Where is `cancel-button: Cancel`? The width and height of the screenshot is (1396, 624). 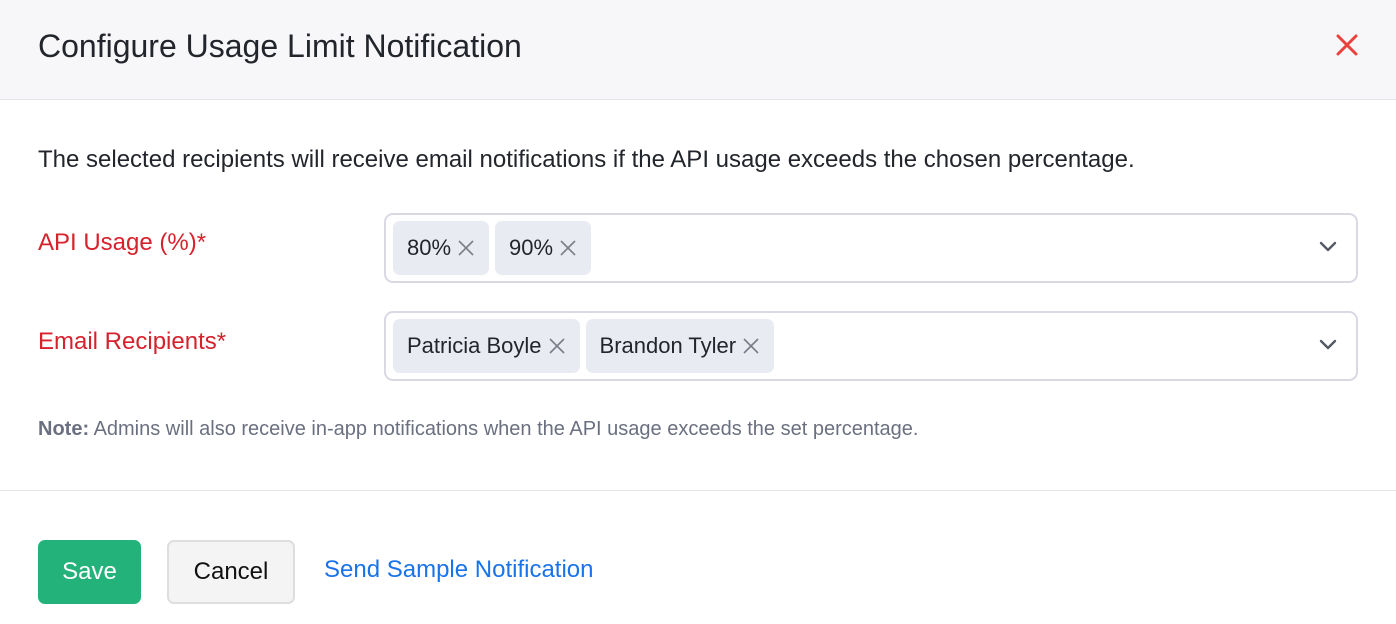 cancel-button: Cancel is located at coordinates (231, 572).